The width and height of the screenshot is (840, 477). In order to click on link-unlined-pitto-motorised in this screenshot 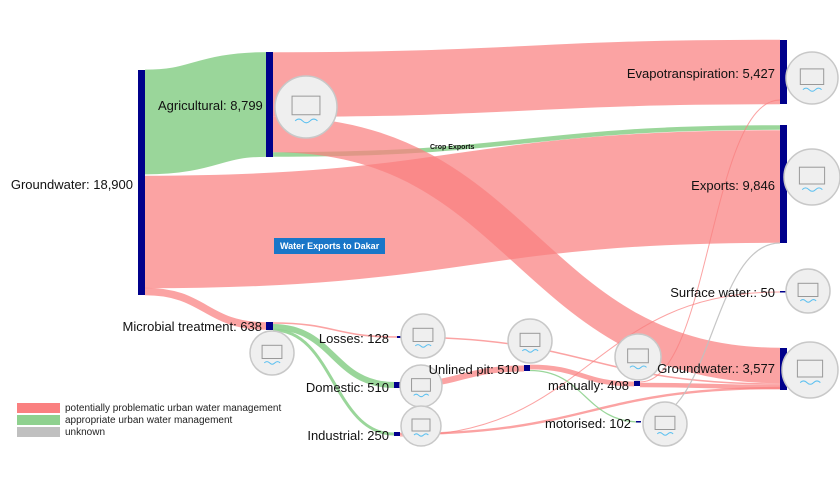, I will do `click(585, 396)`.